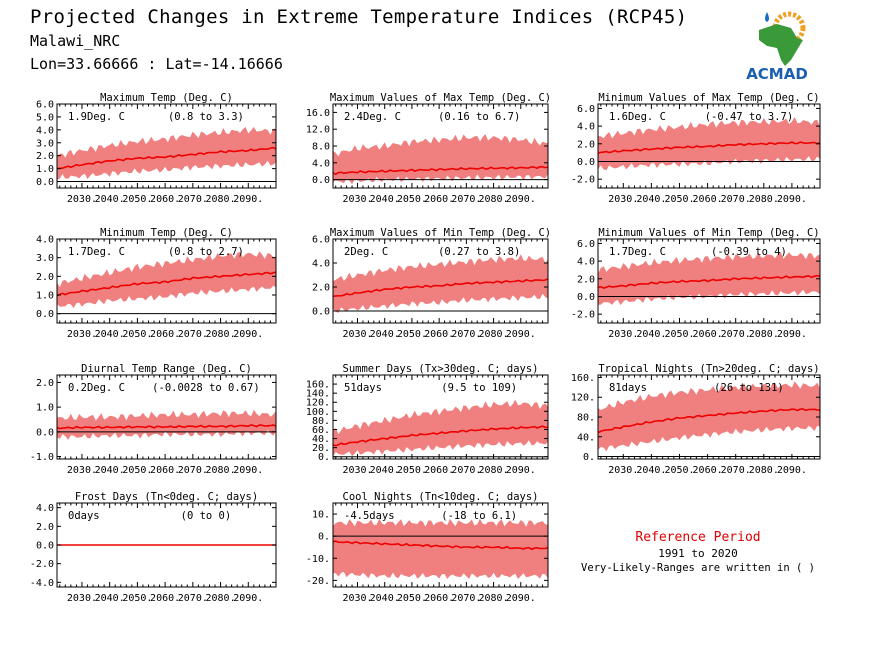  Describe the element at coordinates (42, 457) in the screenshot. I see `y-tick-label: -1.0` at that location.